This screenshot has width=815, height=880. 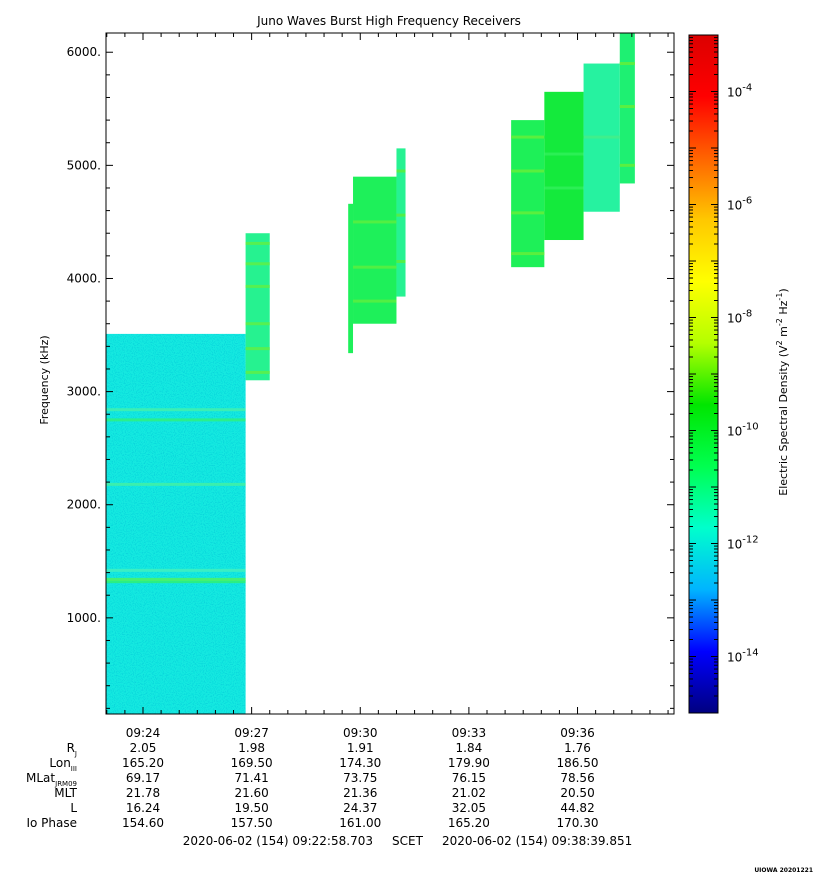 I want to click on y-tick-label: 3000., so click(x=84, y=392).